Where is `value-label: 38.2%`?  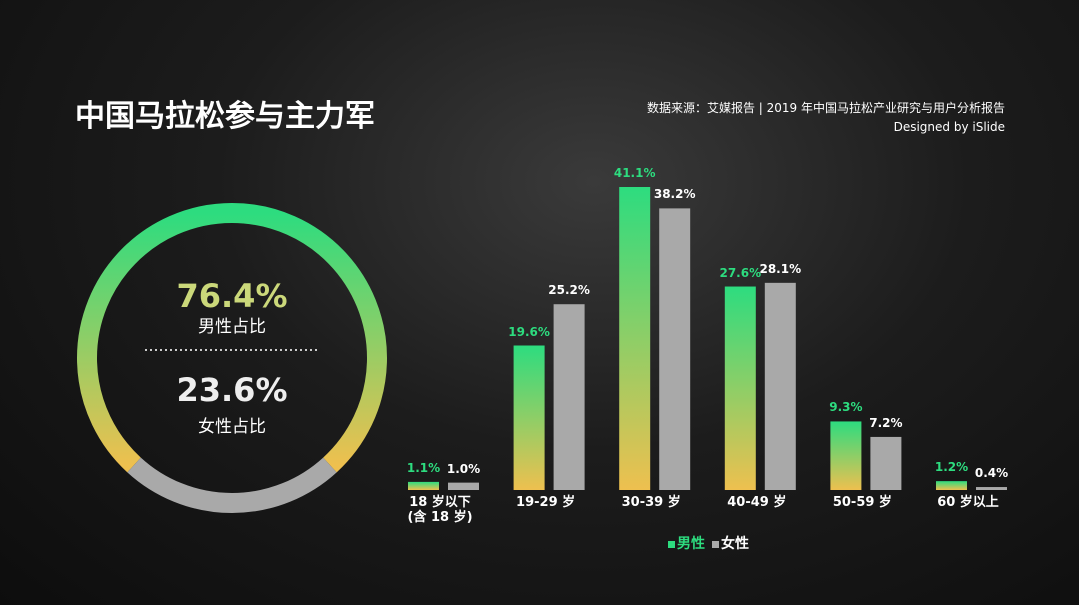 value-label: 38.2% is located at coordinates (674, 194).